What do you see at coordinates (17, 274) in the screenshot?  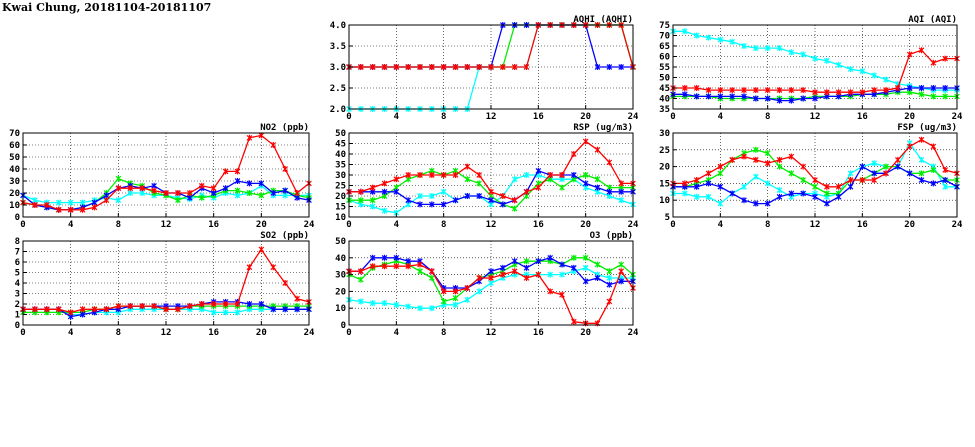 I see `y-tick-label: 5` at bounding box center [17, 274].